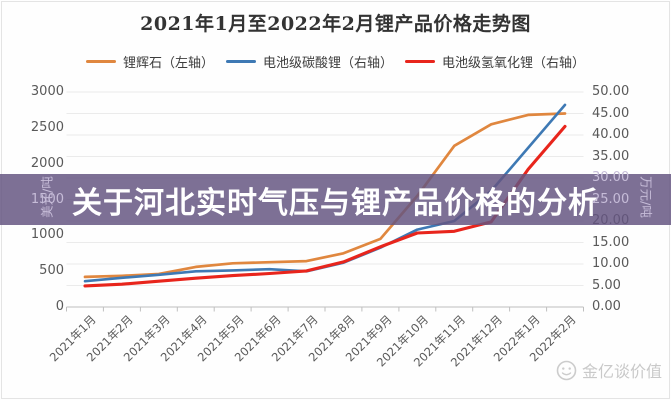  I want to click on y-axis-right-label: 10.00, so click(611, 263).